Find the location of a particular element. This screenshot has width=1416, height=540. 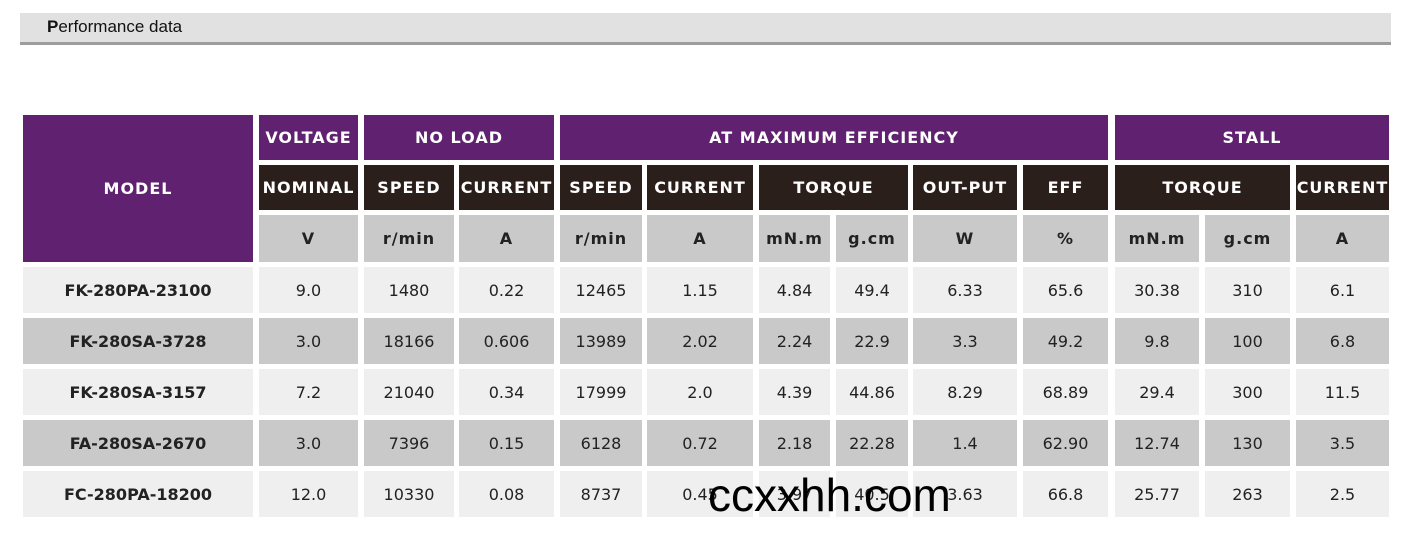

data-cell: 10330 is located at coordinates (409, 494).